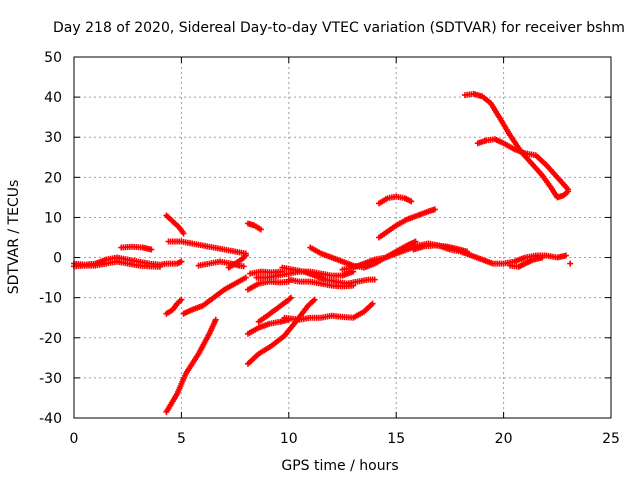 This screenshot has height=480, width=640. I want to click on y-tick-label: 0, so click(57, 259).